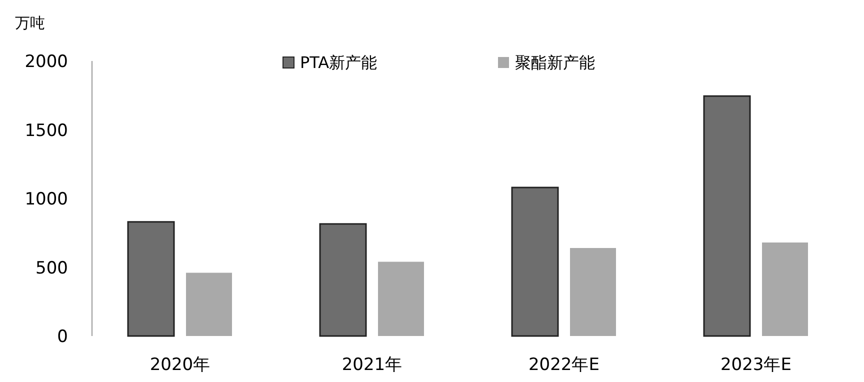  What do you see at coordinates (46, 130) in the screenshot?
I see `y-tick-label: 1500` at bounding box center [46, 130].